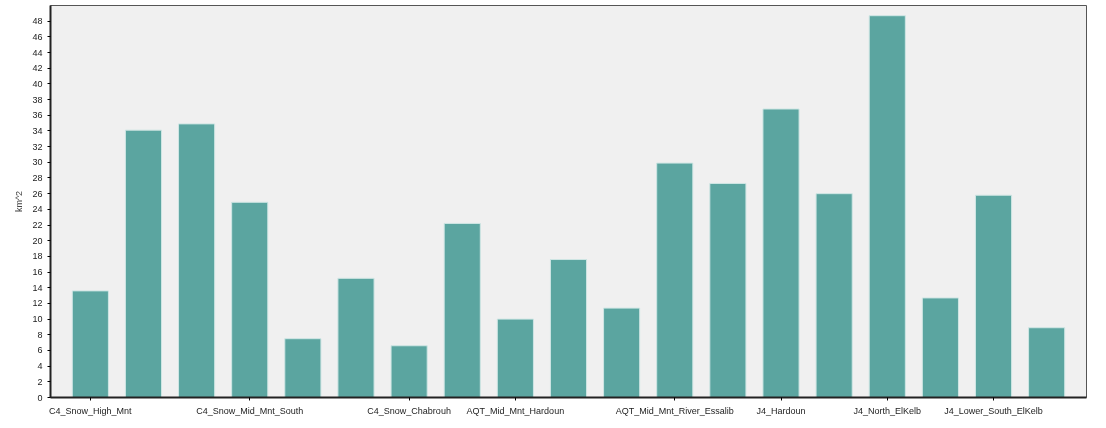 This screenshot has width=1106, height=428. Describe the element at coordinates (37, 99) in the screenshot. I see `y-tick-label: 38` at that location.